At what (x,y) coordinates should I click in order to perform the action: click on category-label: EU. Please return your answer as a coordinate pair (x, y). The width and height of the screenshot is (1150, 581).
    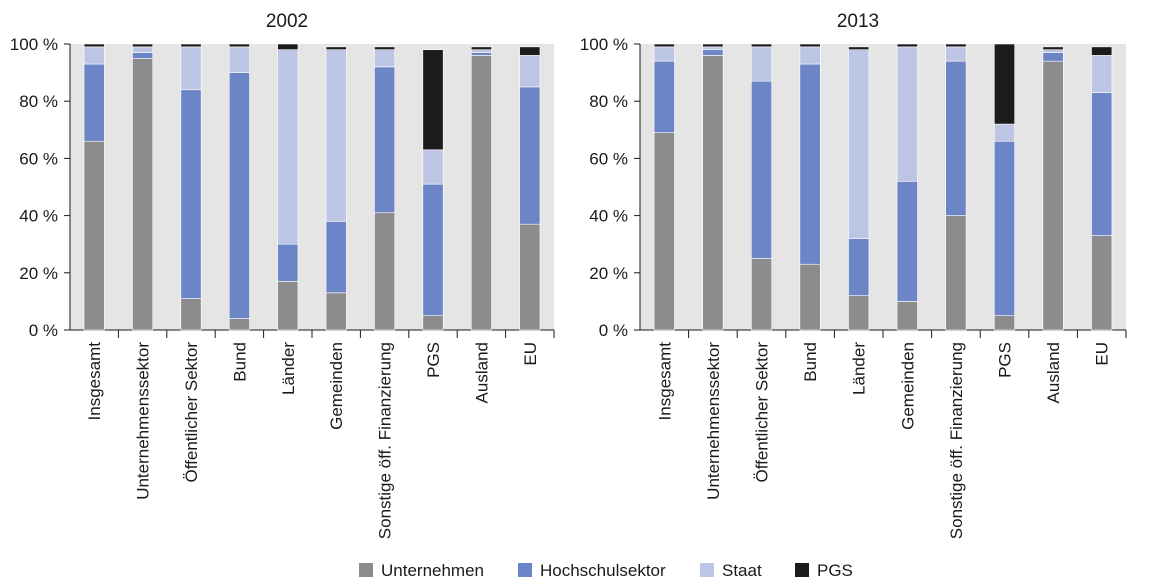
    Looking at the image, I should click on (530, 354).